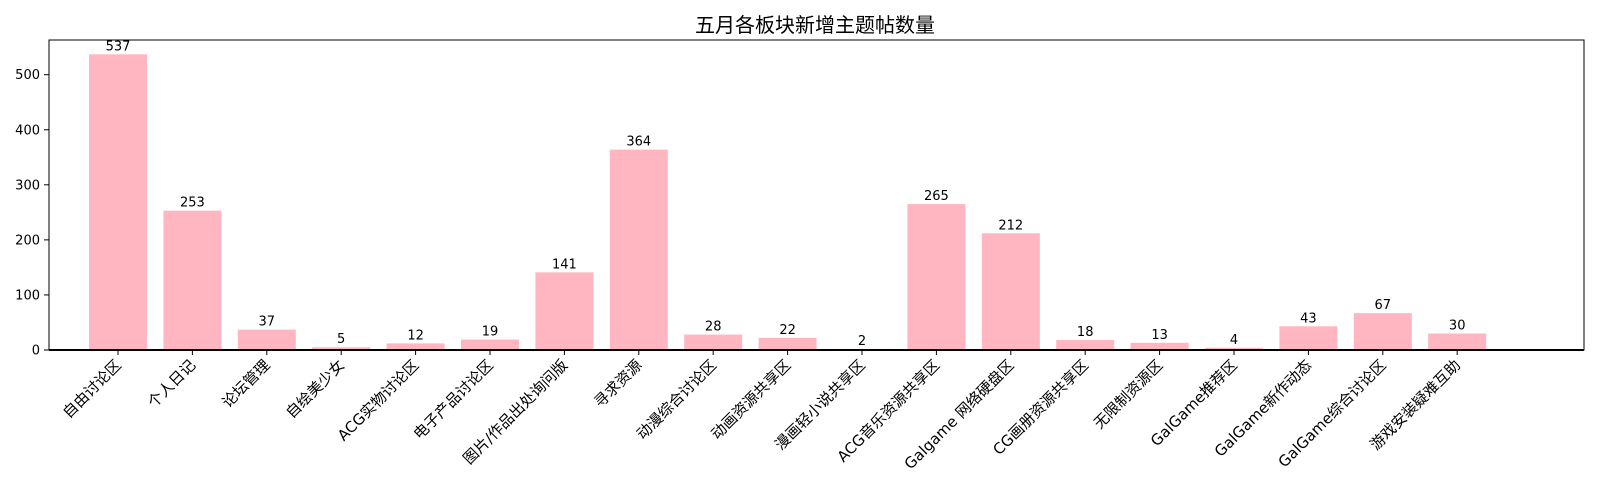 This screenshot has height=500, width=1600. I want to click on data-label: 19, so click(490, 332).